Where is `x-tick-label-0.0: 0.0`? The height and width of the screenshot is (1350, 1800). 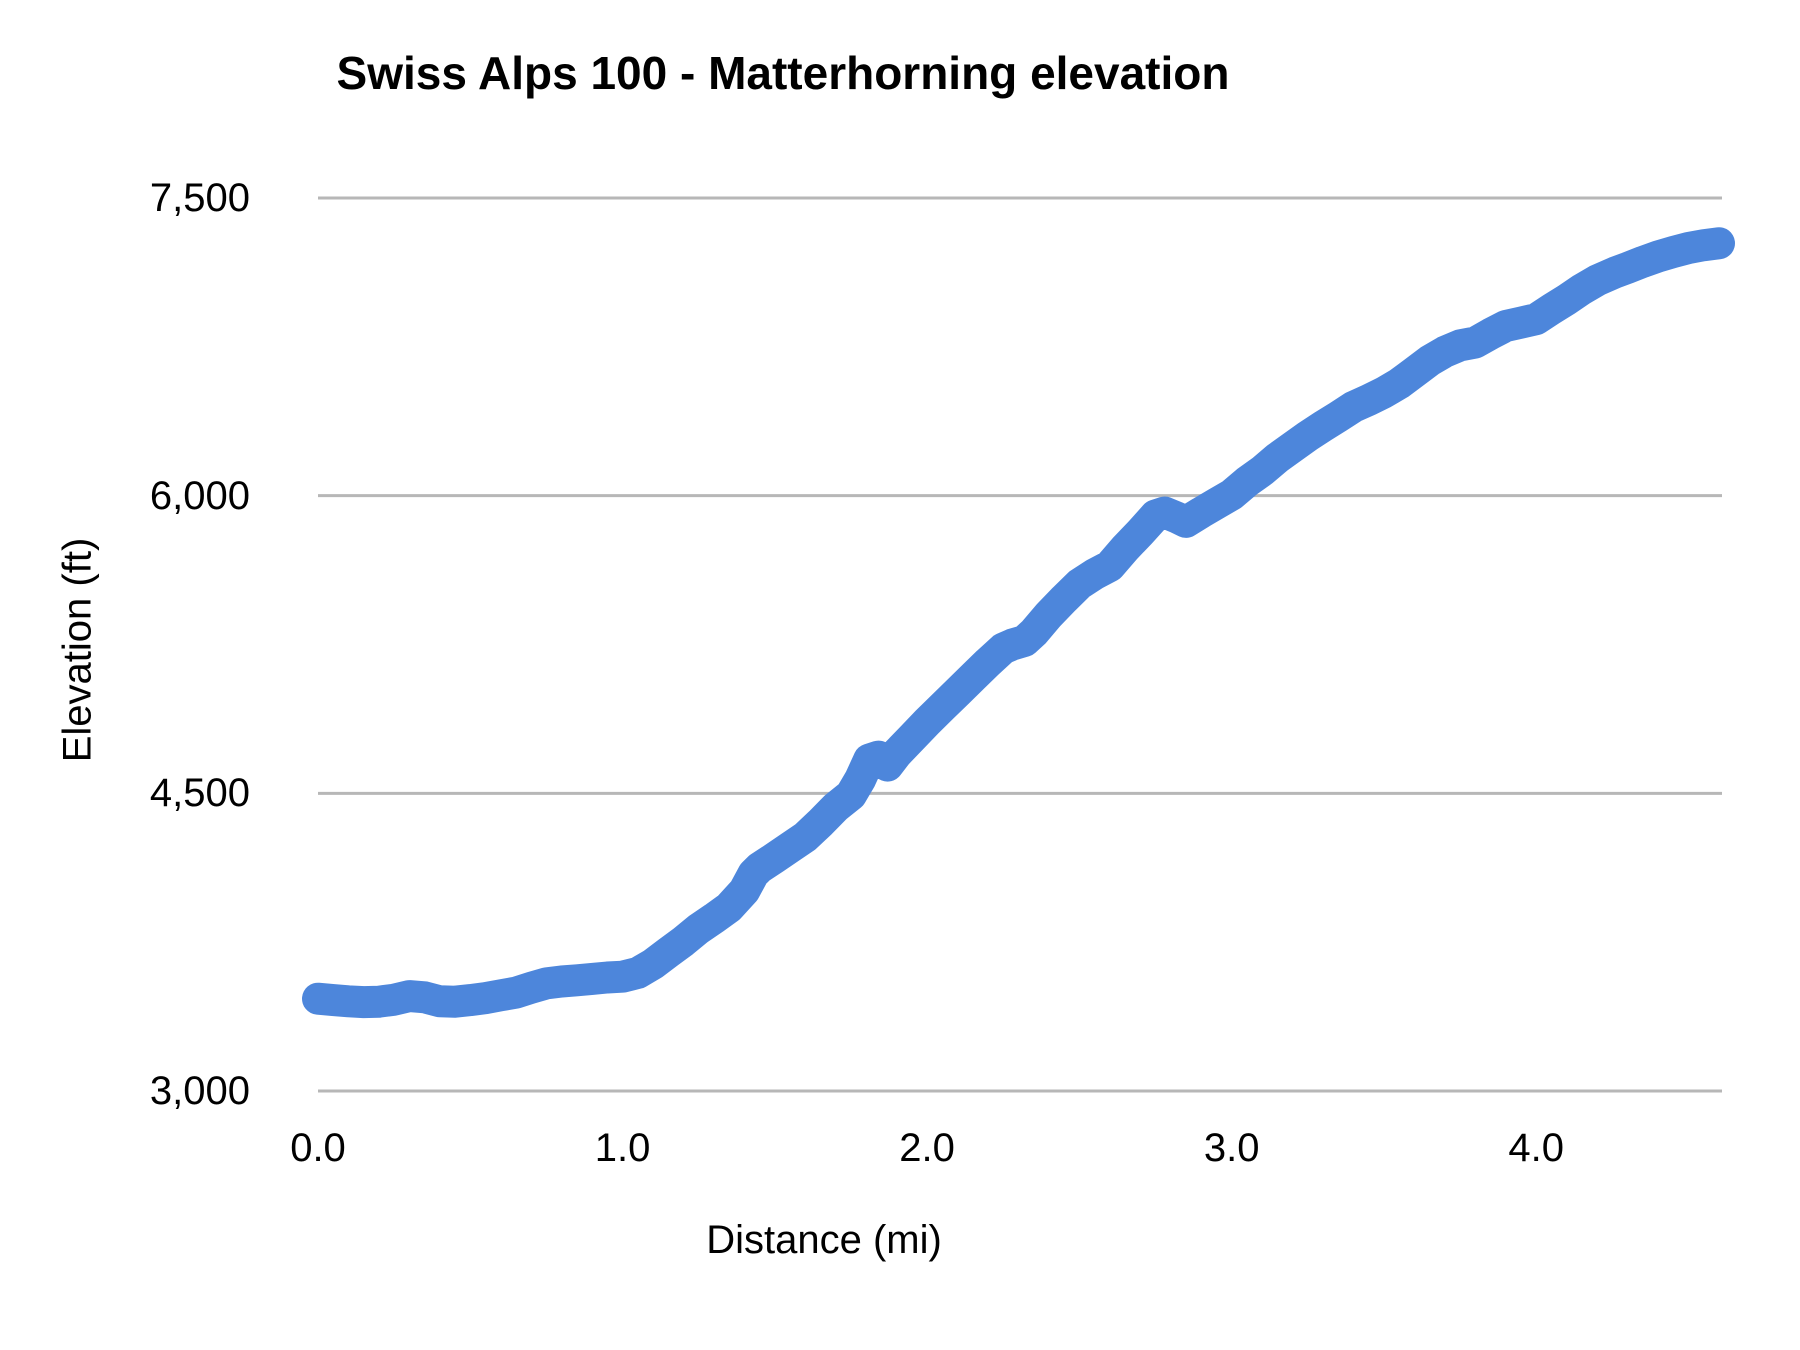
x-tick-label-0.0: 0.0 is located at coordinates (318, 1148).